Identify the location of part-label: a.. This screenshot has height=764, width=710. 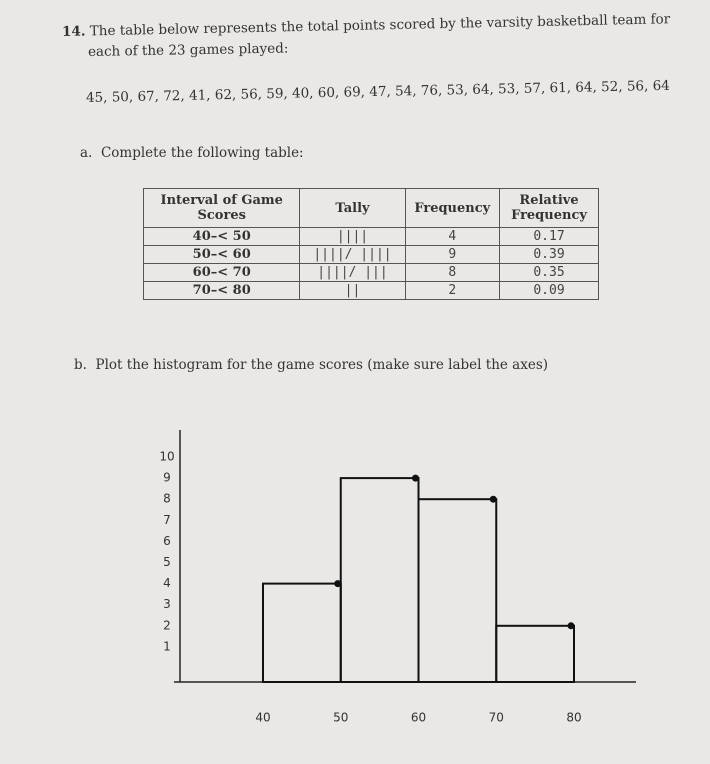
(86, 153).